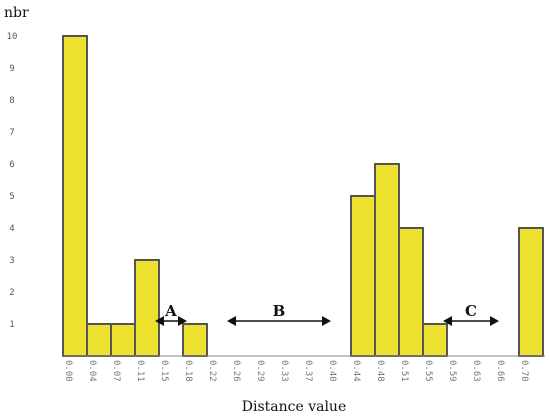 The height and width of the screenshot is (418, 550). What do you see at coordinates (411, 292) in the screenshot?
I see `bar-0.51` at bounding box center [411, 292].